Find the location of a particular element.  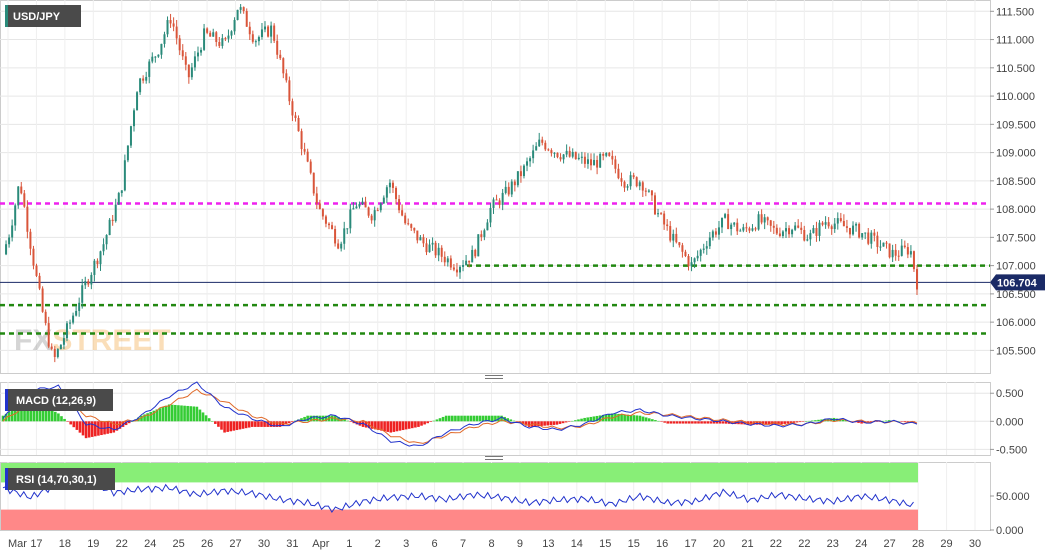

x-tick-label: 19 is located at coordinates (93, 544).